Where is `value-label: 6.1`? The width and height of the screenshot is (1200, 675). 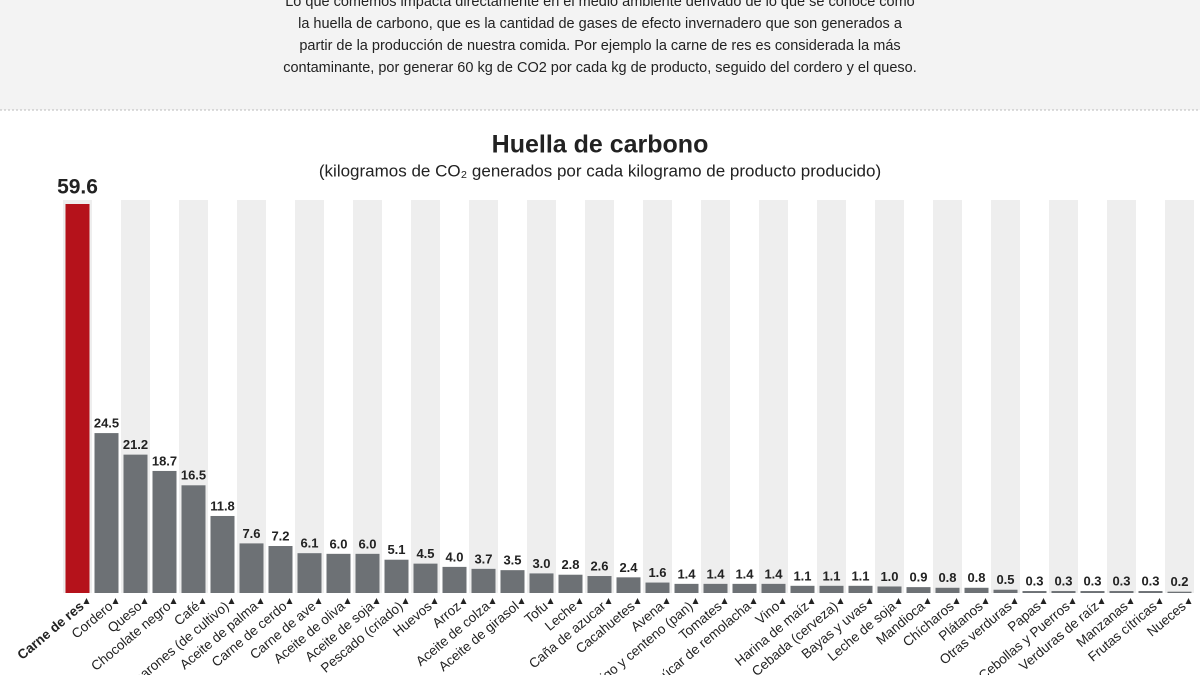 value-label: 6.1 is located at coordinates (309, 543).